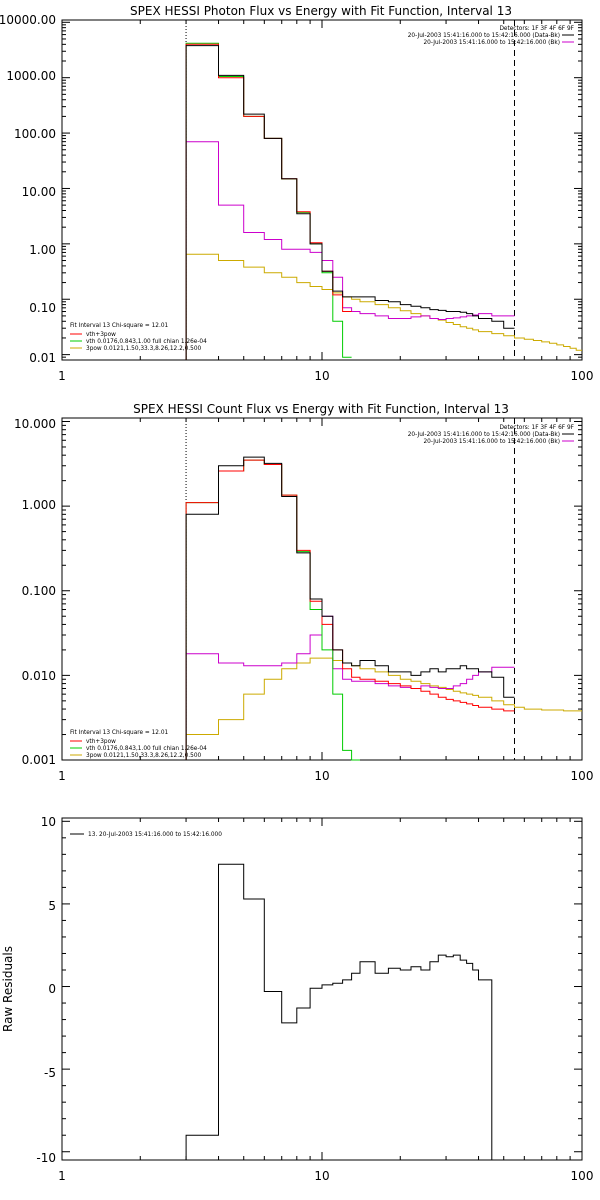 The image size is (600, 1200). I want to click on panel1-series-bk, so click(350, 250).